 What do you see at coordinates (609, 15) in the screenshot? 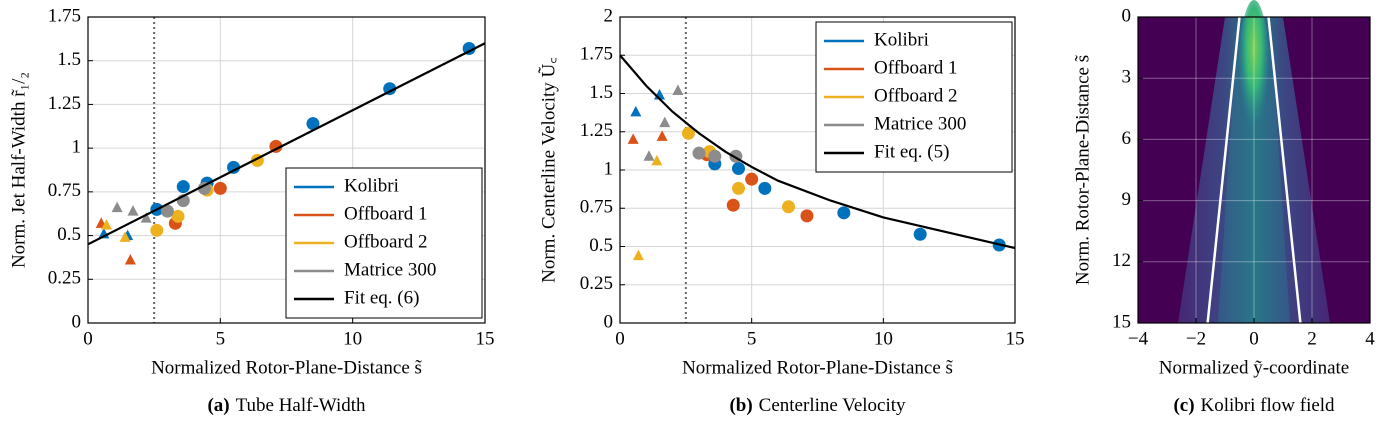
I see `y-tick-label: 2` at bounding box center [609, 15].